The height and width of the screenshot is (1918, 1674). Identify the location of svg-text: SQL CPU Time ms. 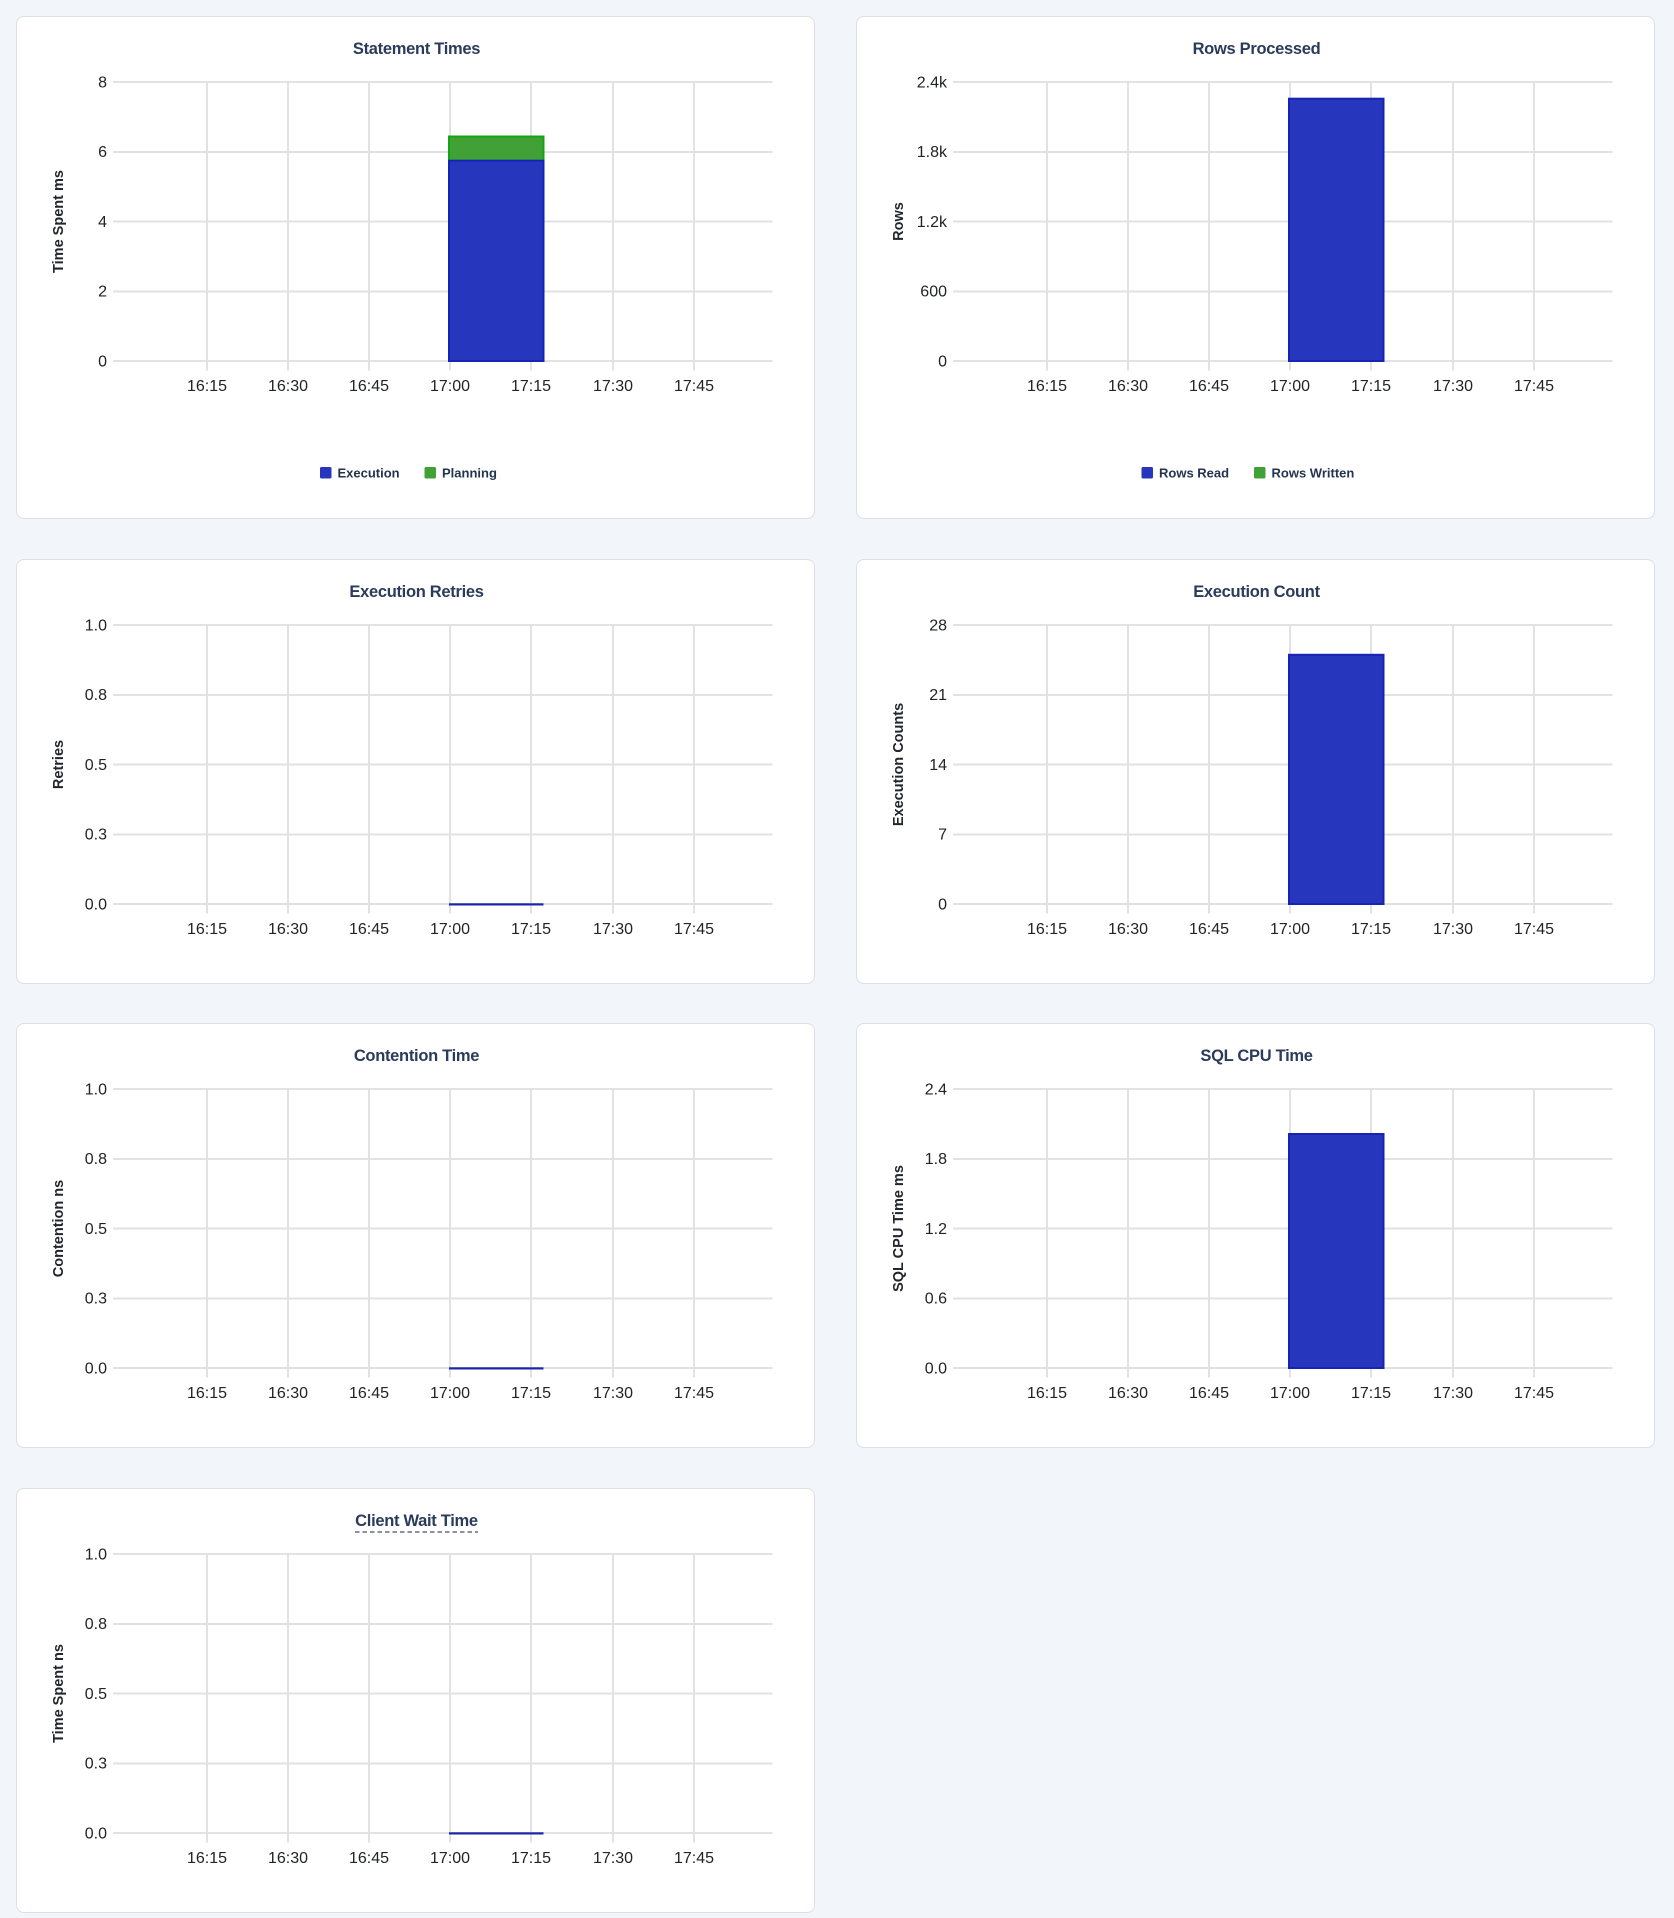
(899, 1228).